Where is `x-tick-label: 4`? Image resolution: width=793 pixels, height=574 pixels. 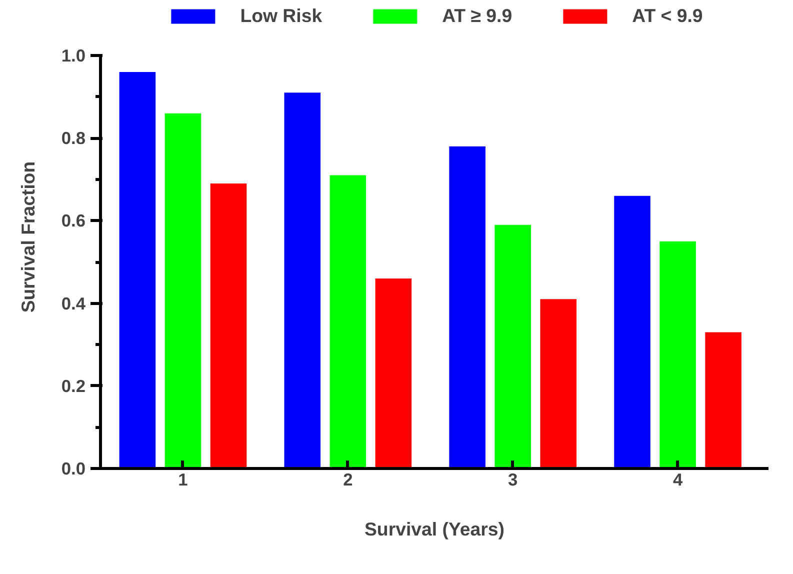 x-tick-label: 4 is located at coordinates (677, 480).